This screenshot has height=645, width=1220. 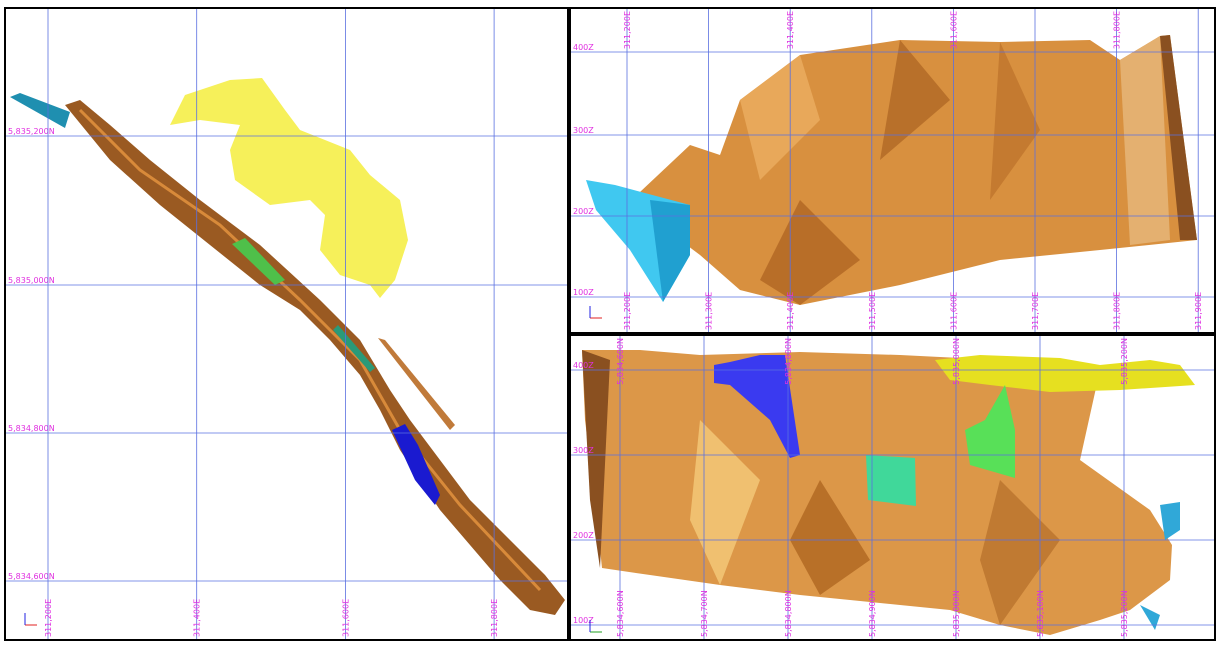 What do you see at coordinates (31, 576) in the screenshot?
I see `northing-label: 5,834,600N` at bounding box center [31, 576].